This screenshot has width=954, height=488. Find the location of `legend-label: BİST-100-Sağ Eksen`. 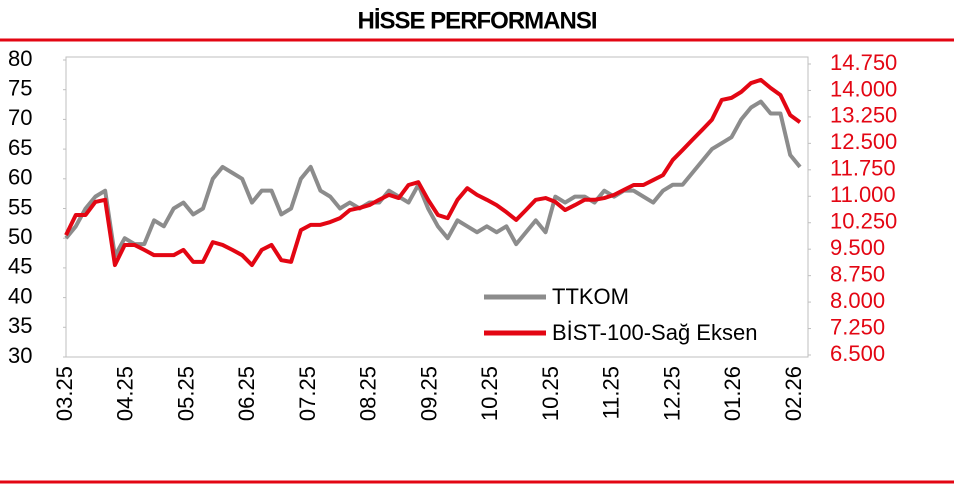

legend-label: BİST-100-Sağ Eksen is located at coordinates (654, 332).